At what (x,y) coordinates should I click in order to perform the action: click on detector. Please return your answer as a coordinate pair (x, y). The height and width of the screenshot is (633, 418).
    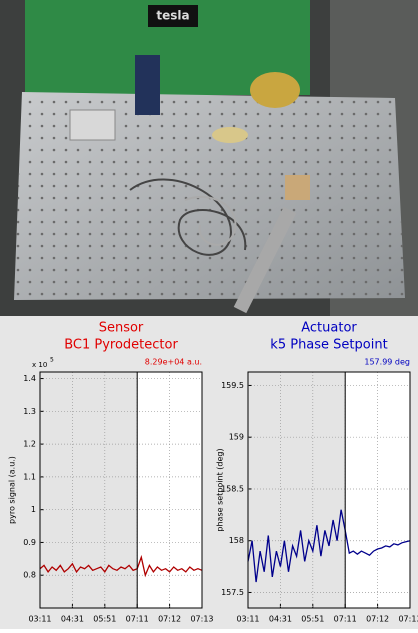
    Looking at the image, I should click on (147, 85).